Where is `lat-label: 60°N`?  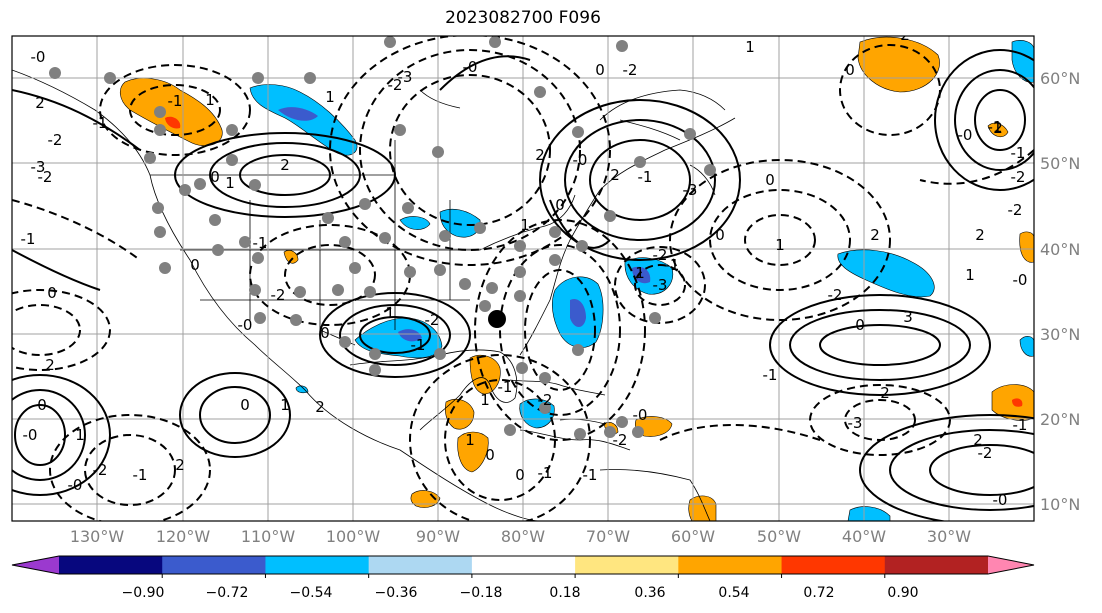
lat-label: 60°N is located at coordinates (1060, 78).